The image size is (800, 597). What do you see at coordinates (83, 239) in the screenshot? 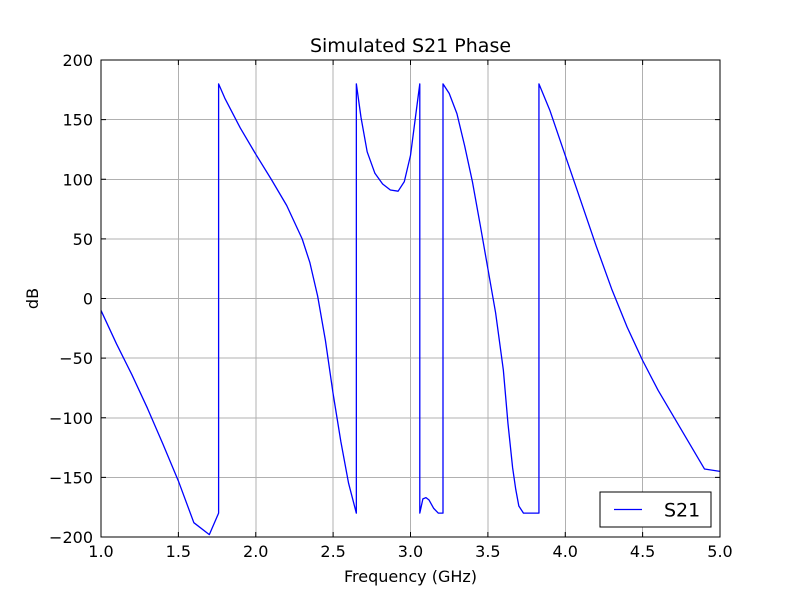
I see `y-tick-label: 50` at bounding box center [83, 239].